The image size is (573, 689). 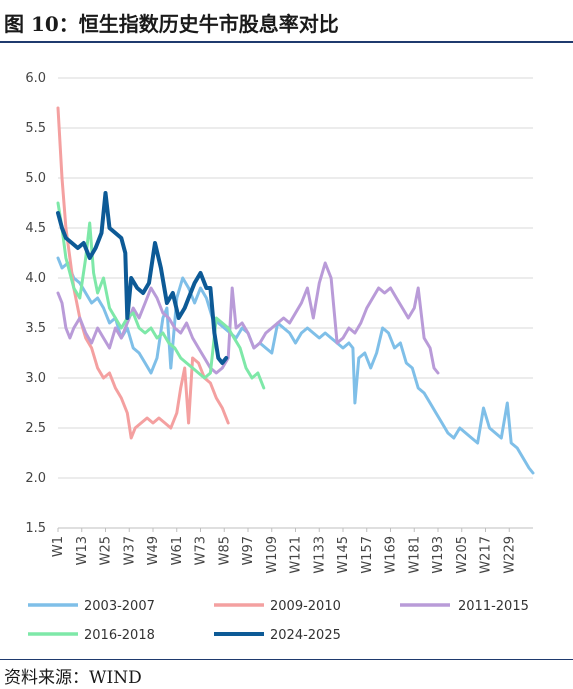 I want to click on chart-title: 图 10：恒生指数历史牛市股息率对比, so click(x=171, y=24).